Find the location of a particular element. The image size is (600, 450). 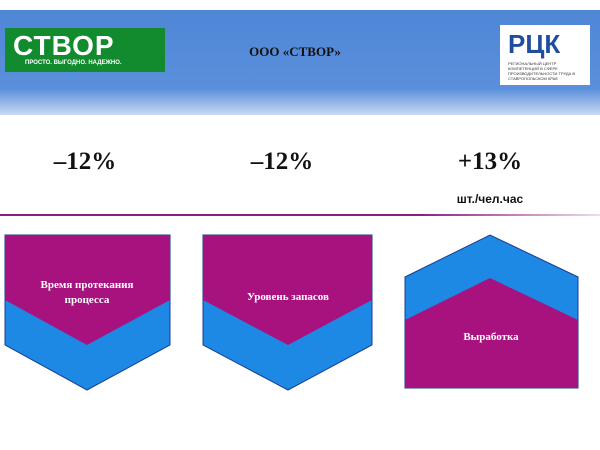

metric-unit: шт./чел.час is located at coordinates (490, 199).